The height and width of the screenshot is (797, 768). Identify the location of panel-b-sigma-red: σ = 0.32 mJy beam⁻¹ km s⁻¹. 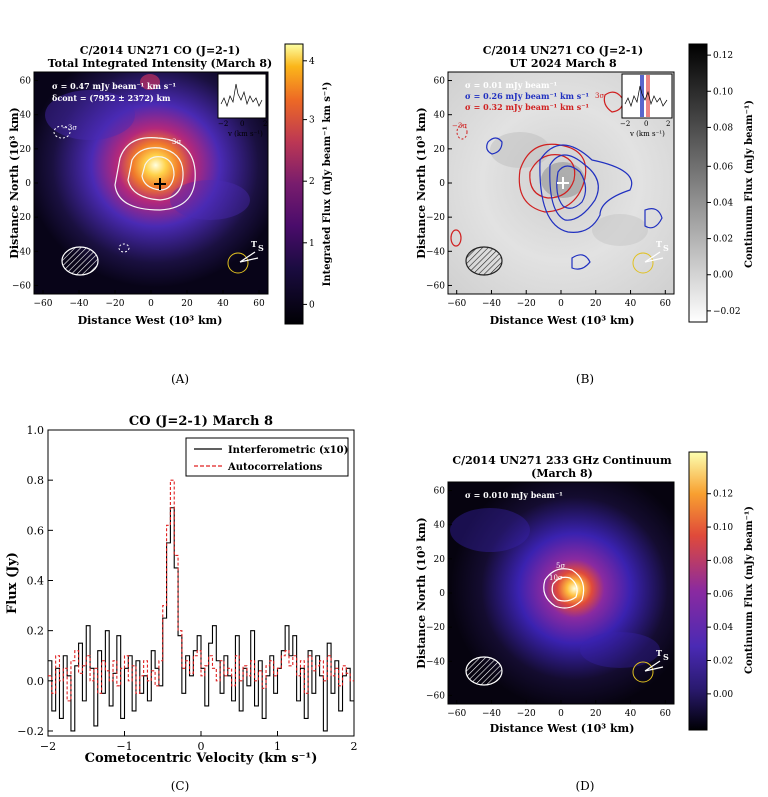
(527, 107).